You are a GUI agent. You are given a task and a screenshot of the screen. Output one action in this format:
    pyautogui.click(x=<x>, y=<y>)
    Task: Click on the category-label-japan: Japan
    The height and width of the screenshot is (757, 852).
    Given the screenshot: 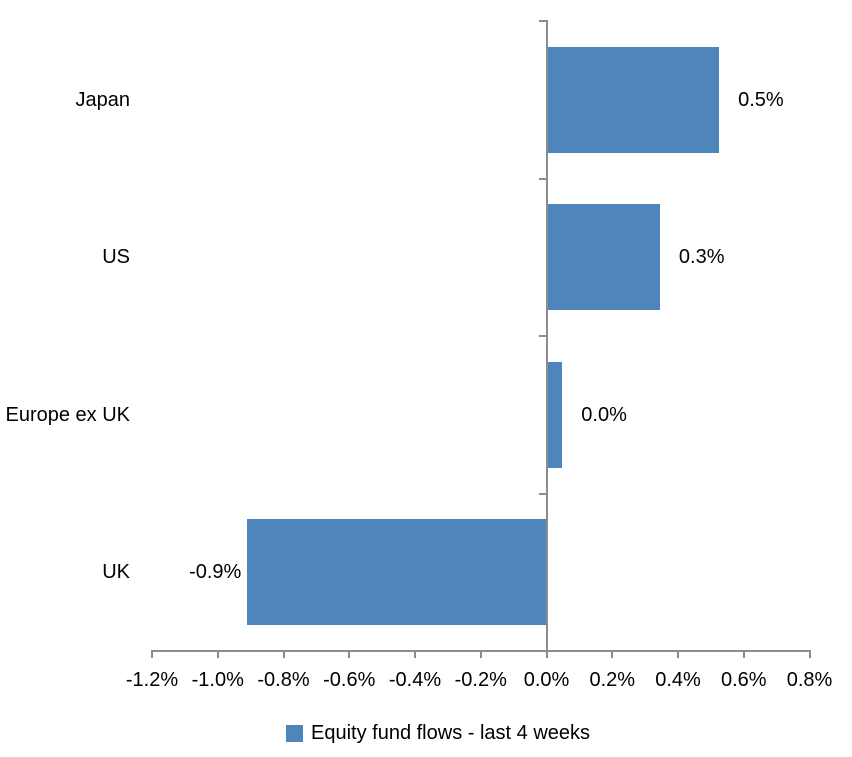 What is the action you would take?
    pyautogui.click(x=103, y=99)
    